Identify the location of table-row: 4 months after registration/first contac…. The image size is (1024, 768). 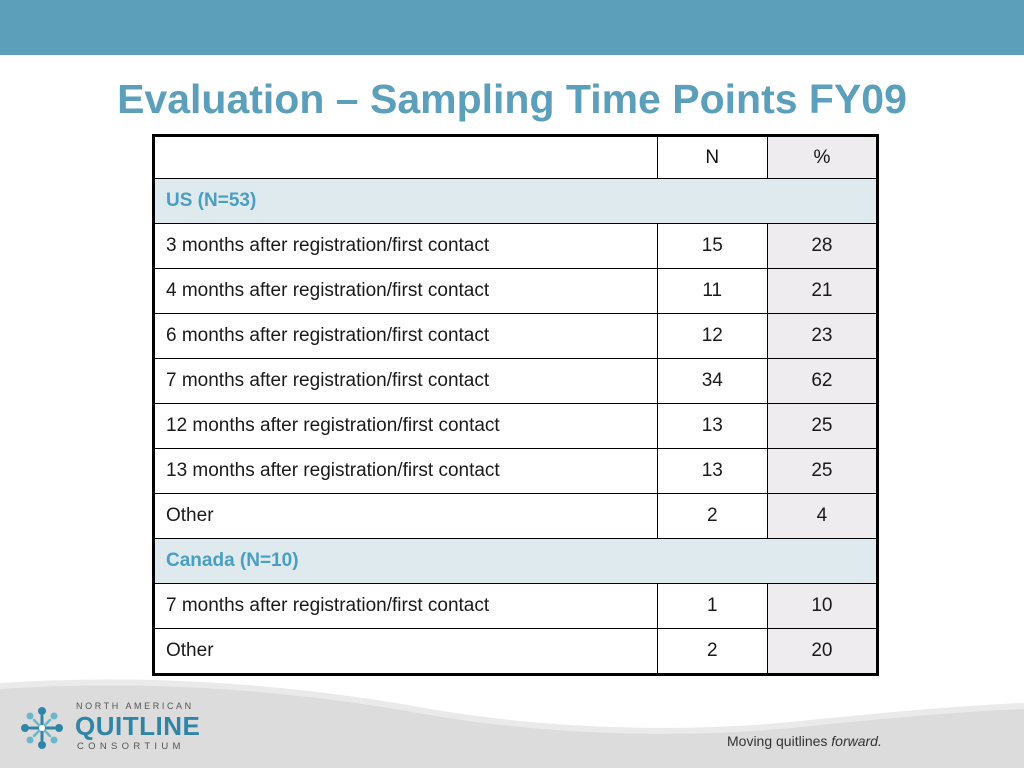
(516, 291).